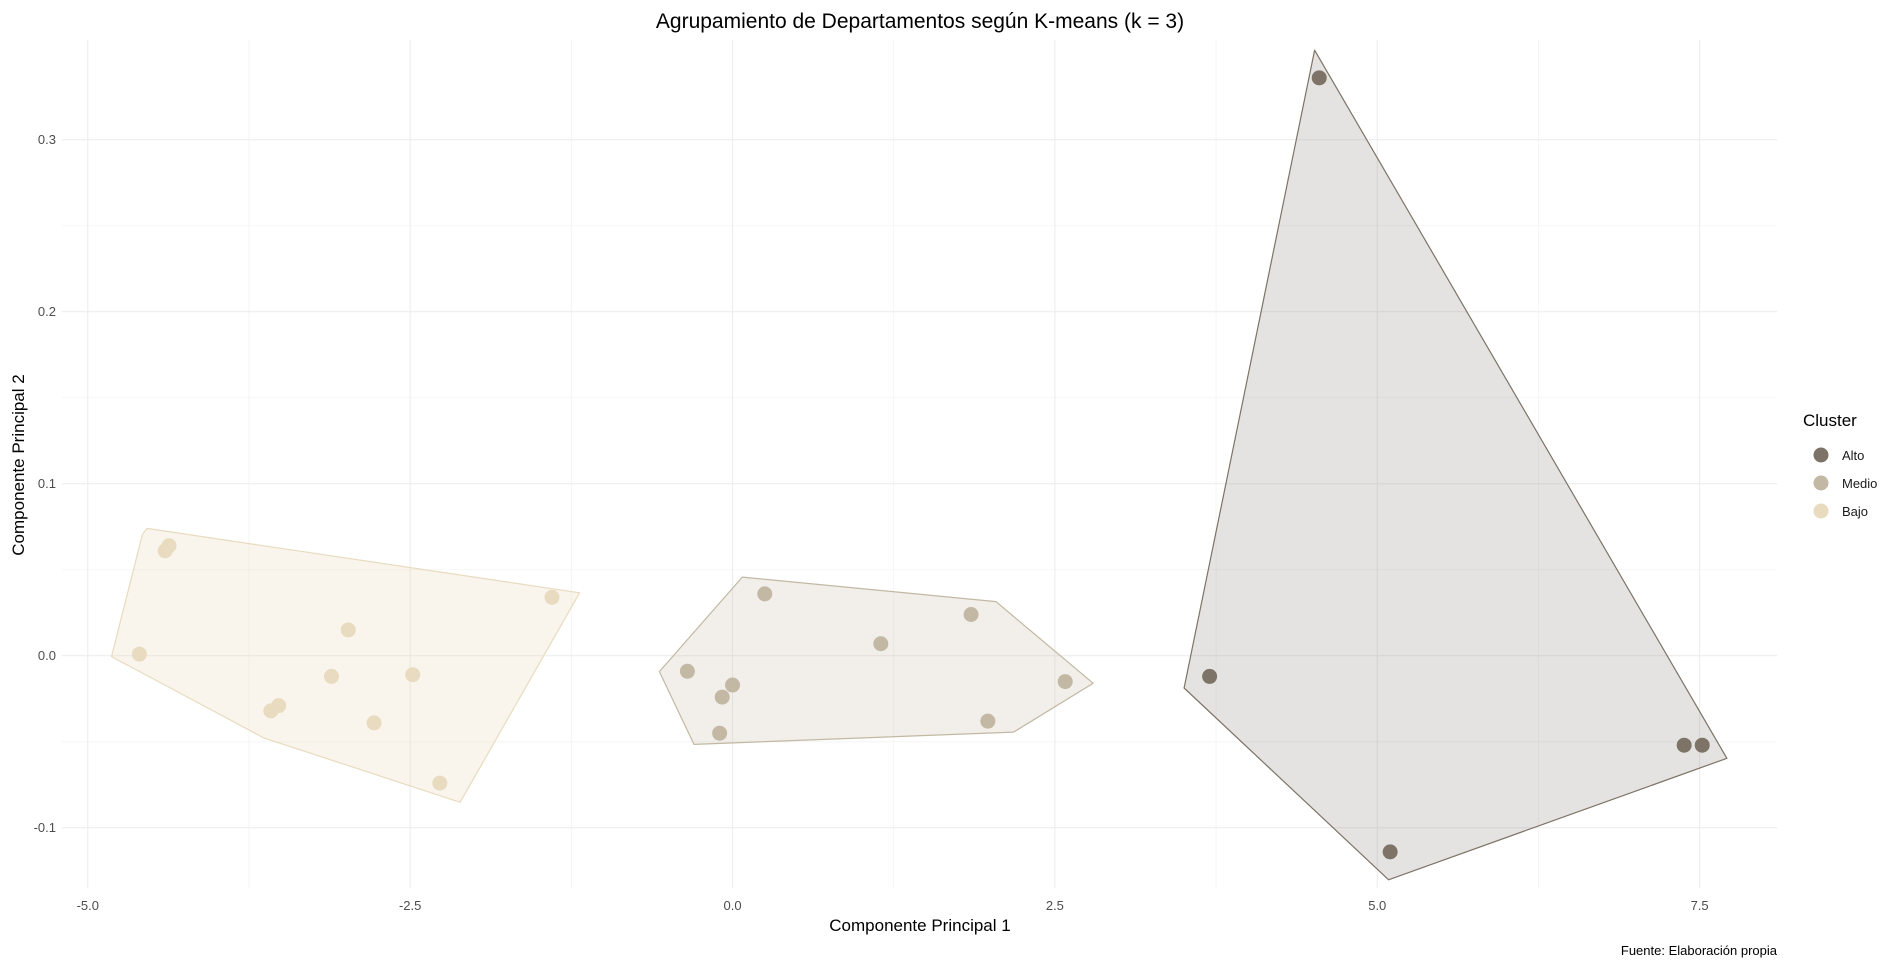 This screenshot has height=962, width=1891. What do you see at coordinates (1855, 511) in the screenshot?
I see `legend-label-bajo: Bajo` at bounding box center [1855, 511].